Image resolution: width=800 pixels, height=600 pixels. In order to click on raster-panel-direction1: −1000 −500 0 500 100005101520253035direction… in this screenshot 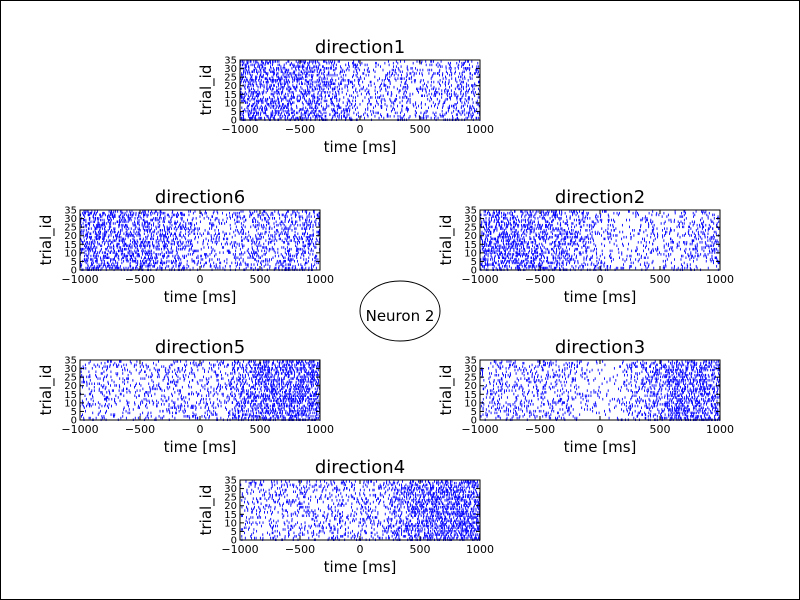, I will do `click(345, 96)`.